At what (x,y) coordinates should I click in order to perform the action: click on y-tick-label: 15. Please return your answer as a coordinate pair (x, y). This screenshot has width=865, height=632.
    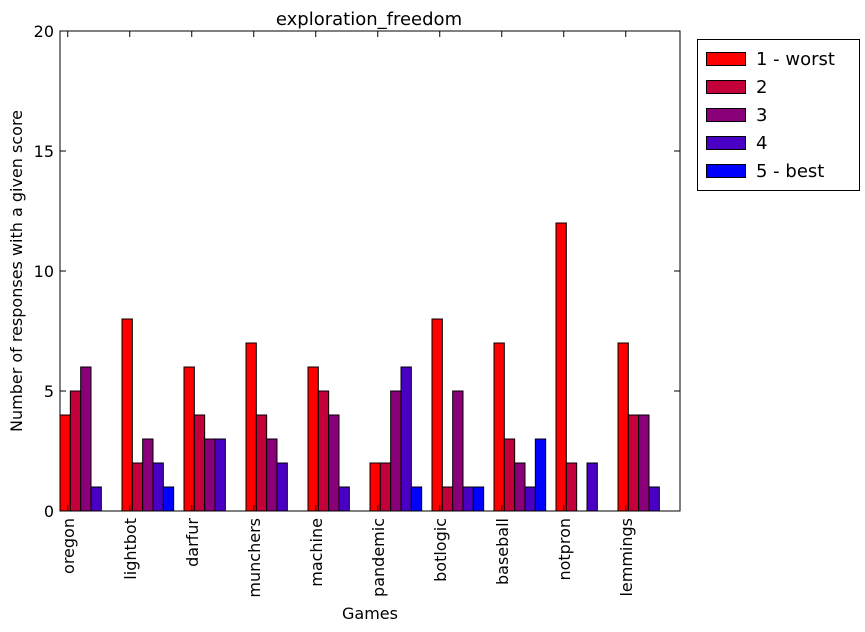
    Looking at the image, I should click on (44, 151).